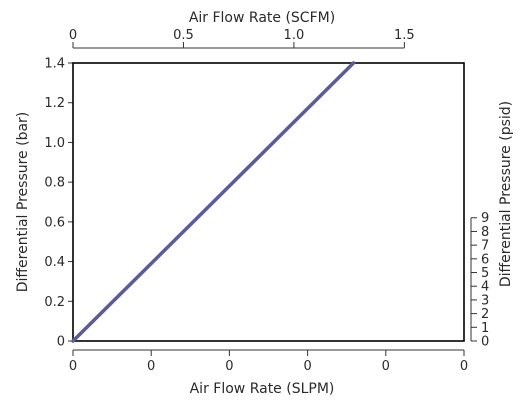 Image resolution: width=521 pixels, height=404 pixels. I want to click on right-axis-title: Differential Pressure (psid), so click(506, 194).